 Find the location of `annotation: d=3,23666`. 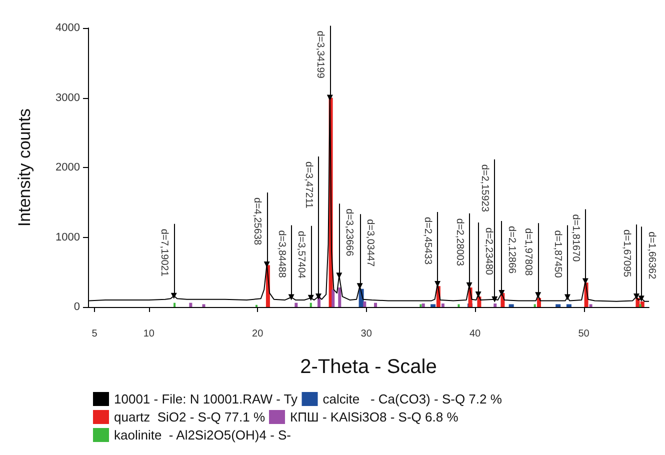

annotation: d=3,23666 is located at coordinates (349, 232).